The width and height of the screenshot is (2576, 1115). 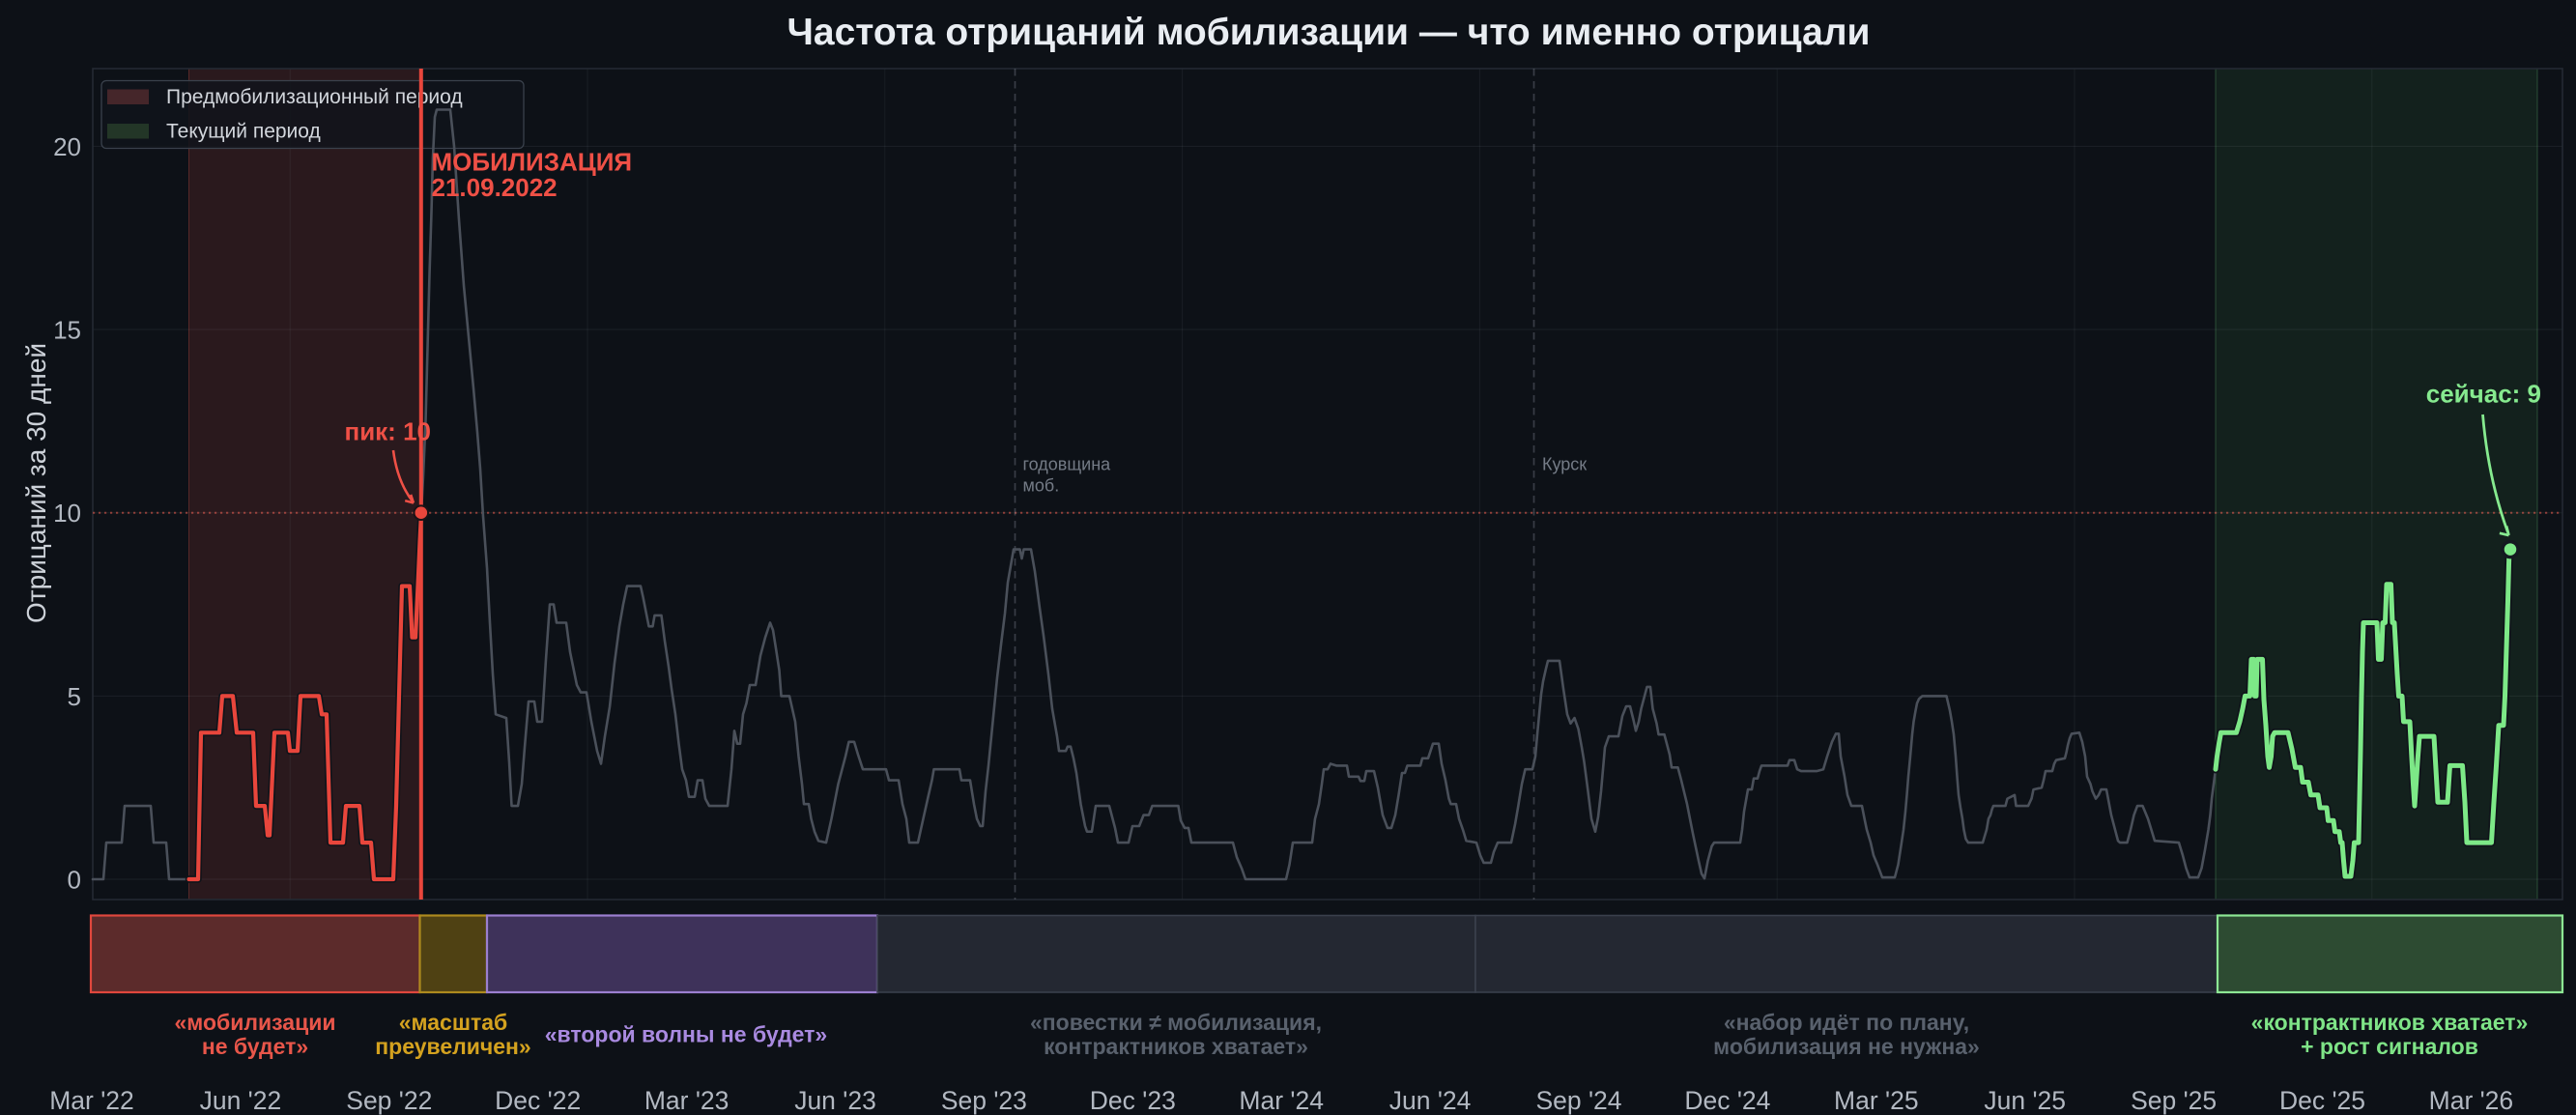 I want to click on svg-text: 20, so click(x=67, y=146).